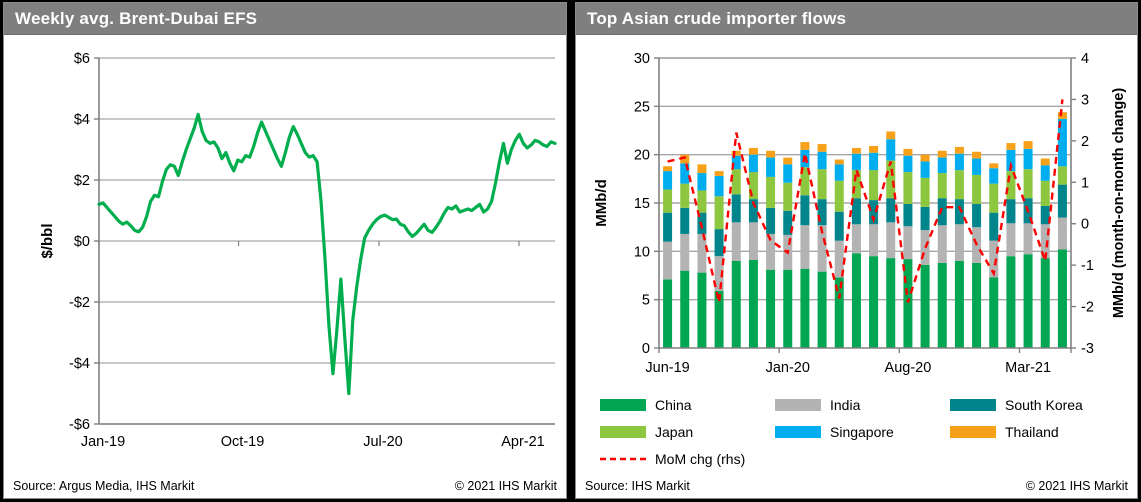 This screenshot has width=1141, height=502. What do you see at coordinates (79, 303) in the screenshot?
I see `left-y-tick-label: -$2` at bounding box center [79, 303].